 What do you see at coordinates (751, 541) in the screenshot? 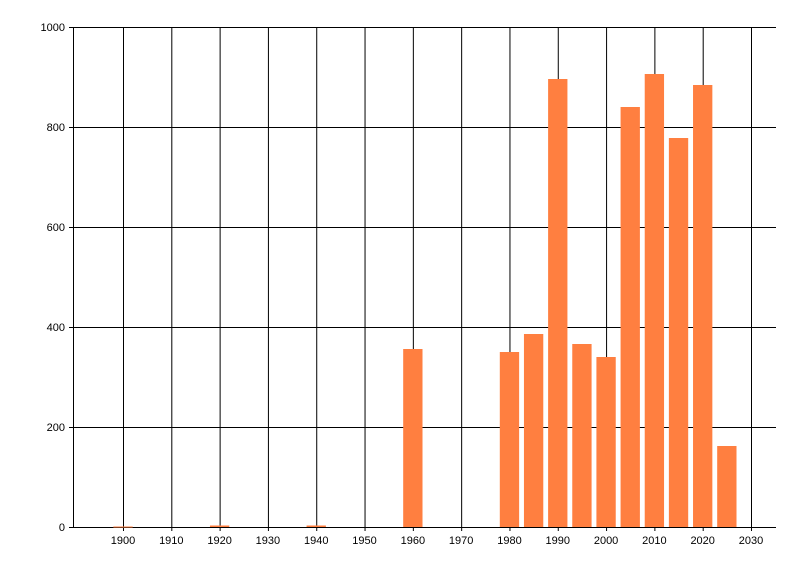
I see `x-tick-label: 2030` at bounding box center [751, 541].